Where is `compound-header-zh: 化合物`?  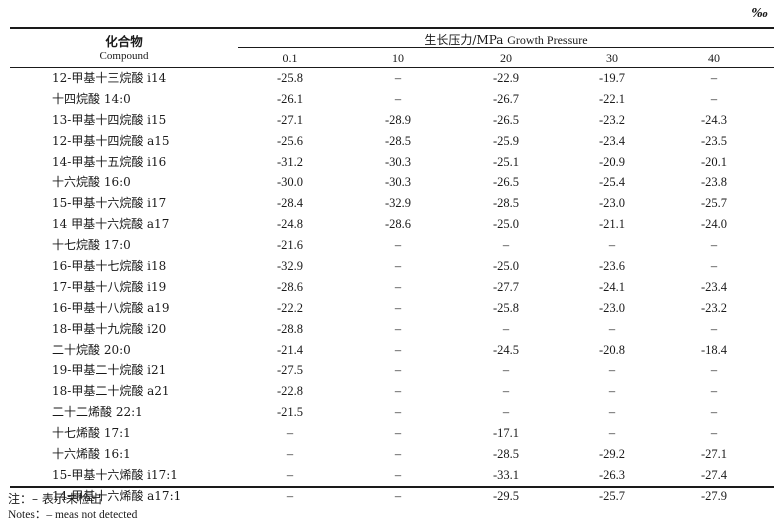 compound-header-zh: 化合物 is located at coordinates (124, 41).